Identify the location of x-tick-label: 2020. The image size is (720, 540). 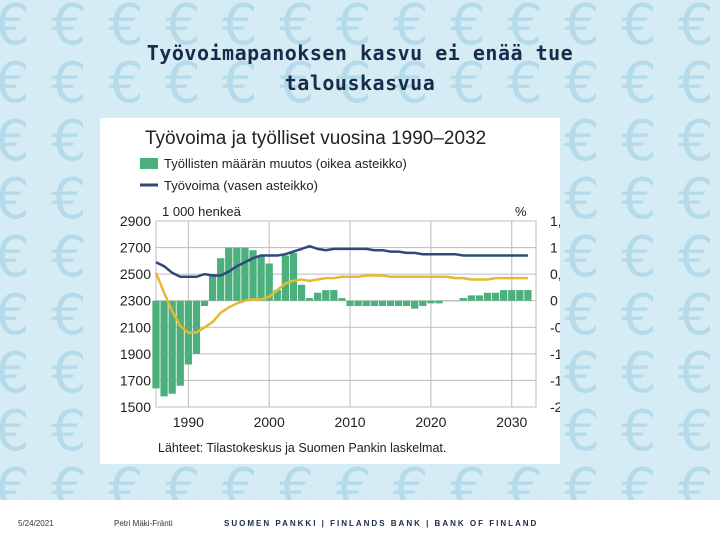
(430, 422).